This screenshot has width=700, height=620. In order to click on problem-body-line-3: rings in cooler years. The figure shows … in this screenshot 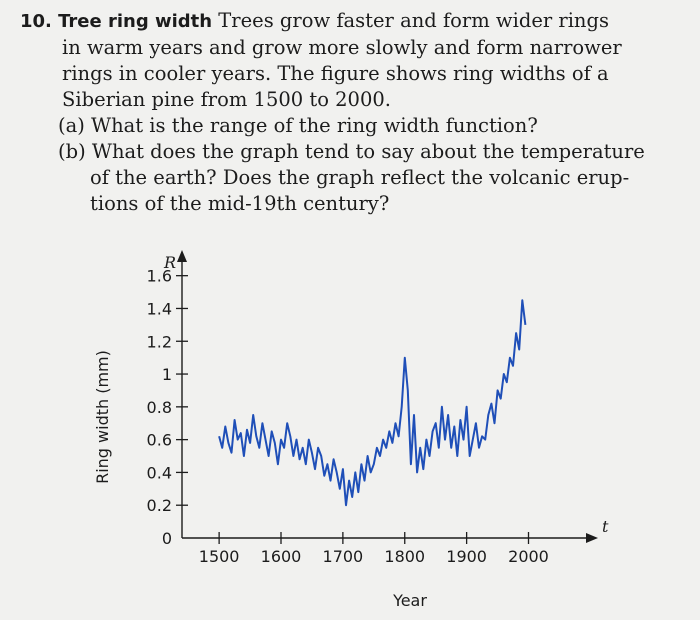, I will do `click(335, 73)`.